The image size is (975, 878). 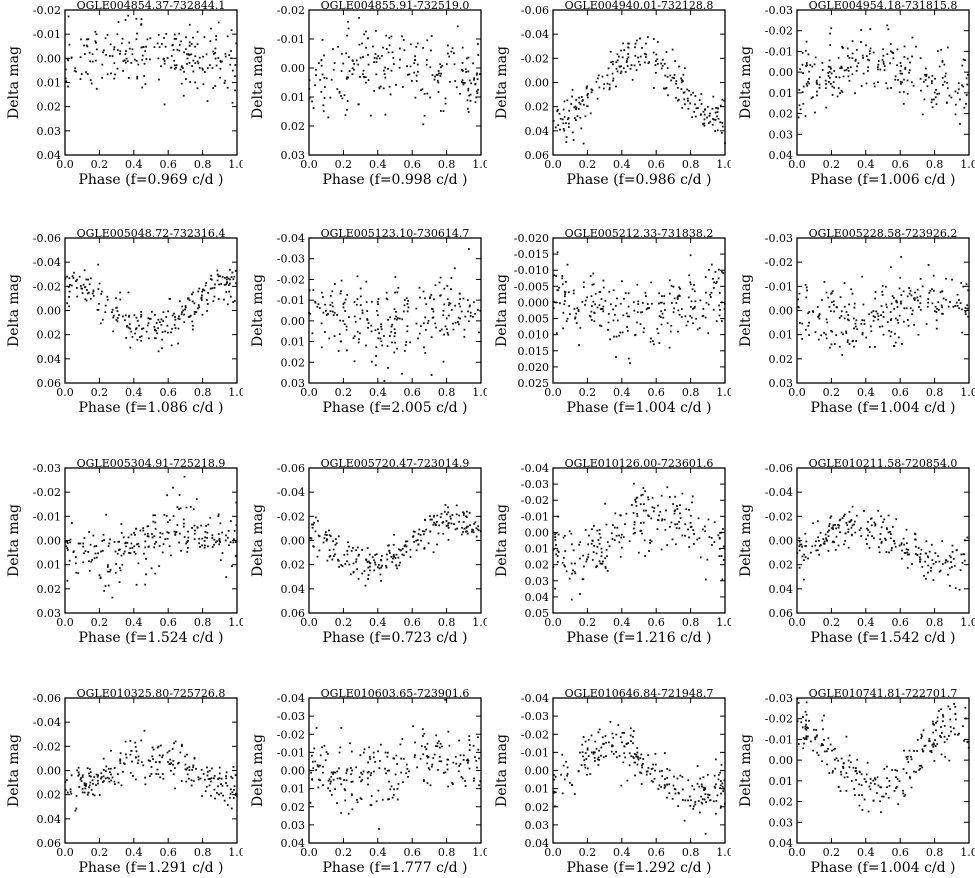 What do you see at coordinates (150, 408) in the screenshot?
I see `x-axis-label: Phase (f=1.086 c/d )` at bounding box center [150, 408].